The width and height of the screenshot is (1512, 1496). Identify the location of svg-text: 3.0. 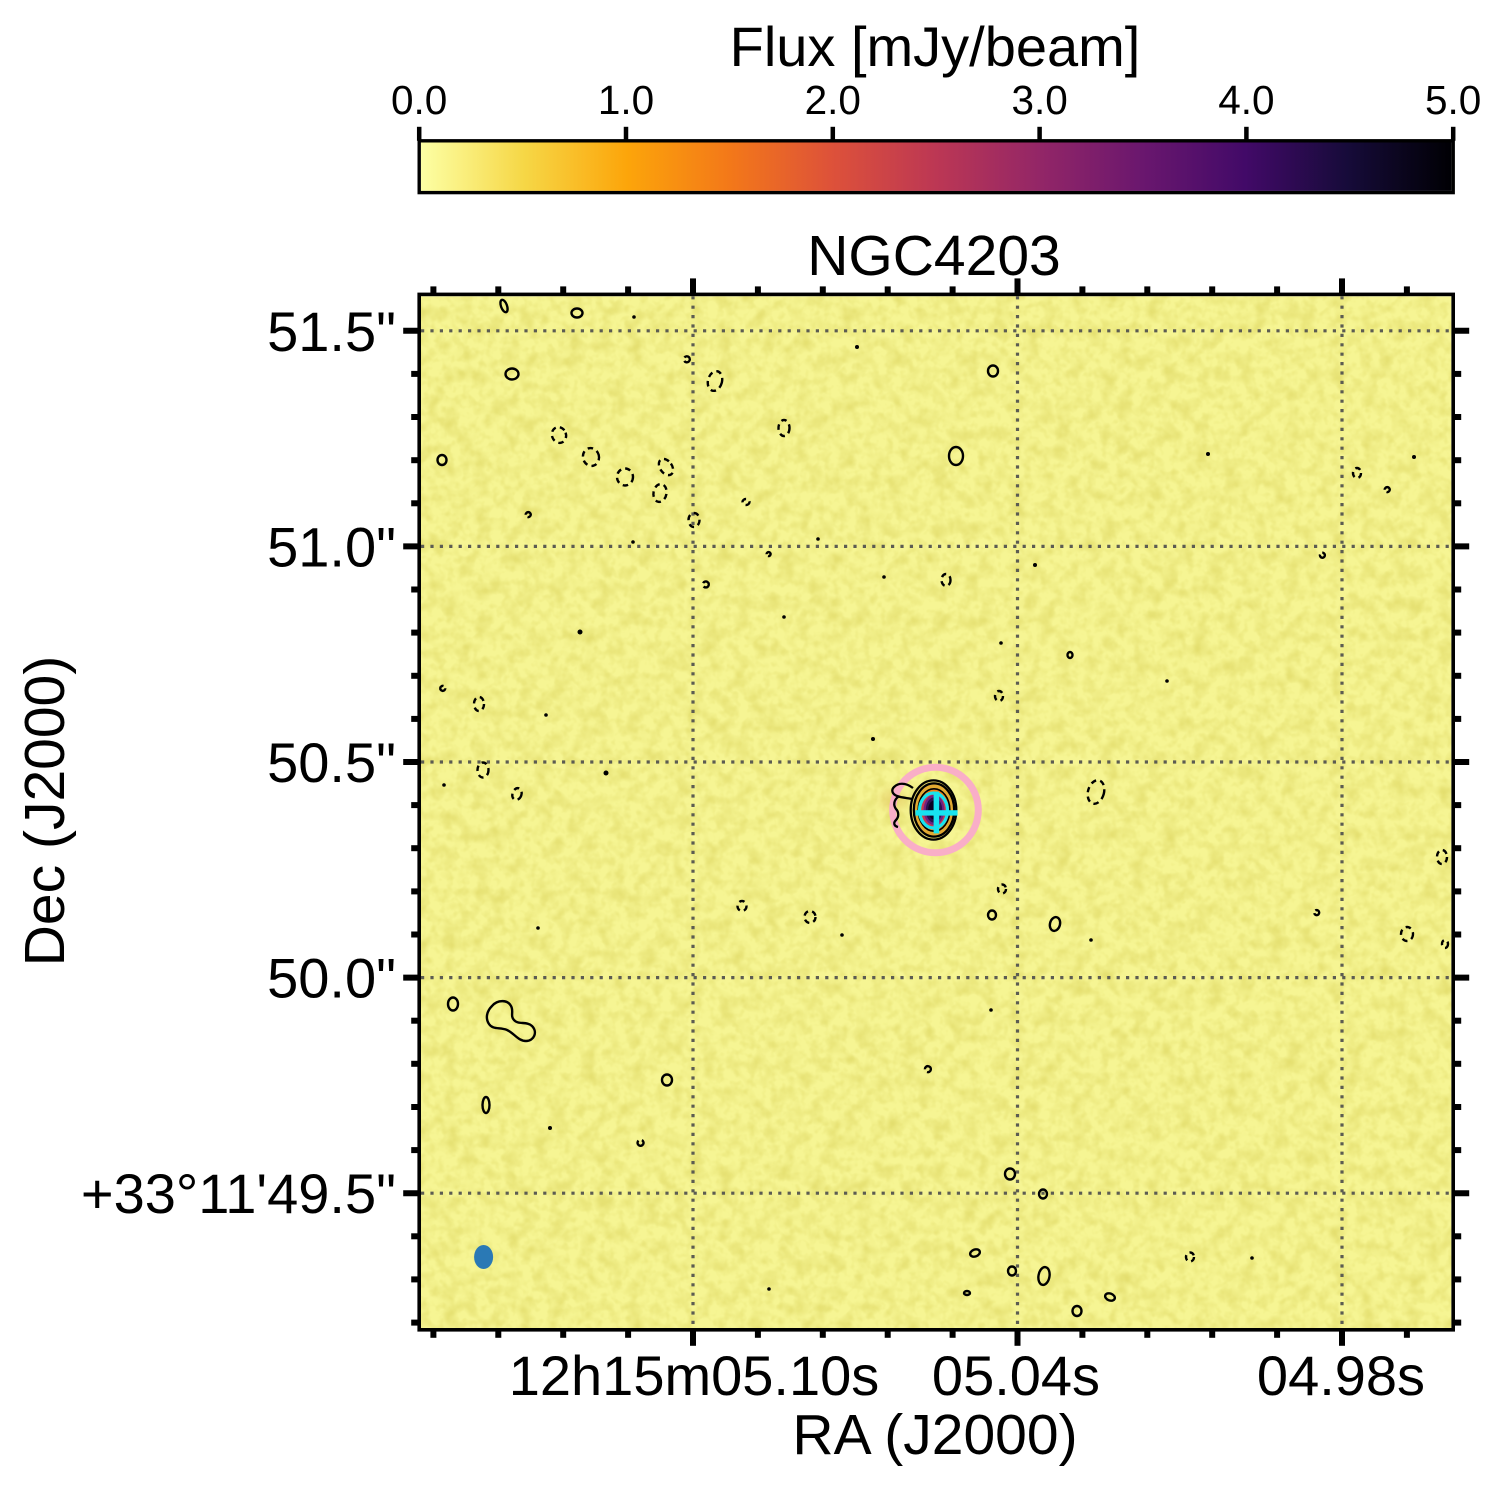
(1039, 100).